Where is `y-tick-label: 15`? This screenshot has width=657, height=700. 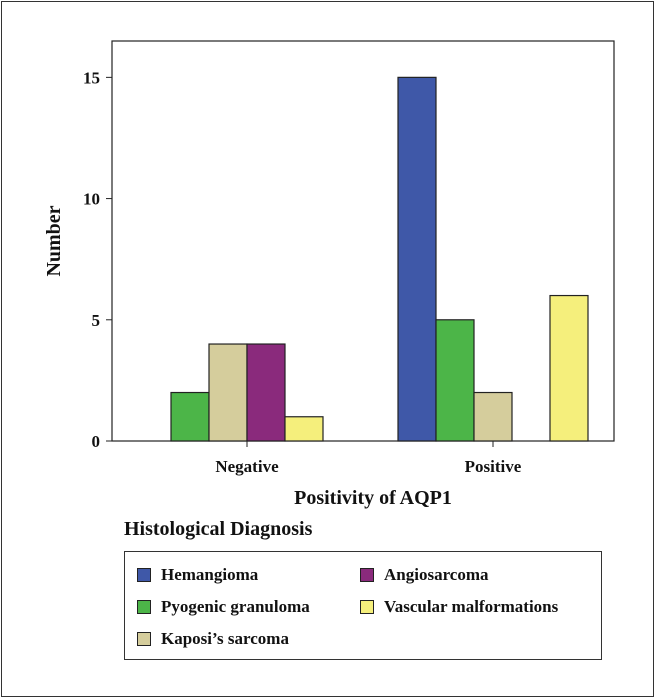 y-tick-label: 15 is located at coordinates (91, 77).